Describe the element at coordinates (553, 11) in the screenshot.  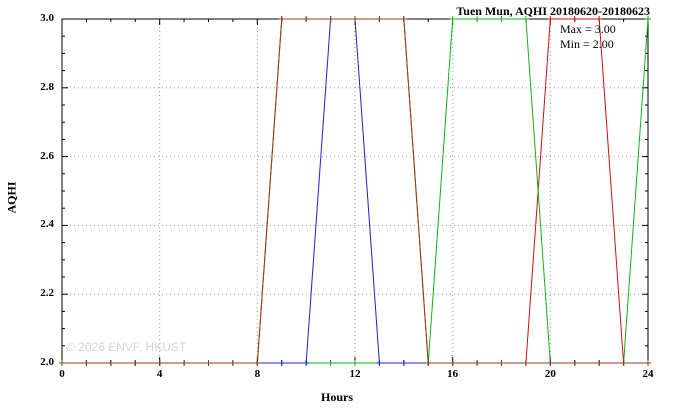
I see `chart-title: Tuen Mun, AQHI 20180620-20180623` at that location.